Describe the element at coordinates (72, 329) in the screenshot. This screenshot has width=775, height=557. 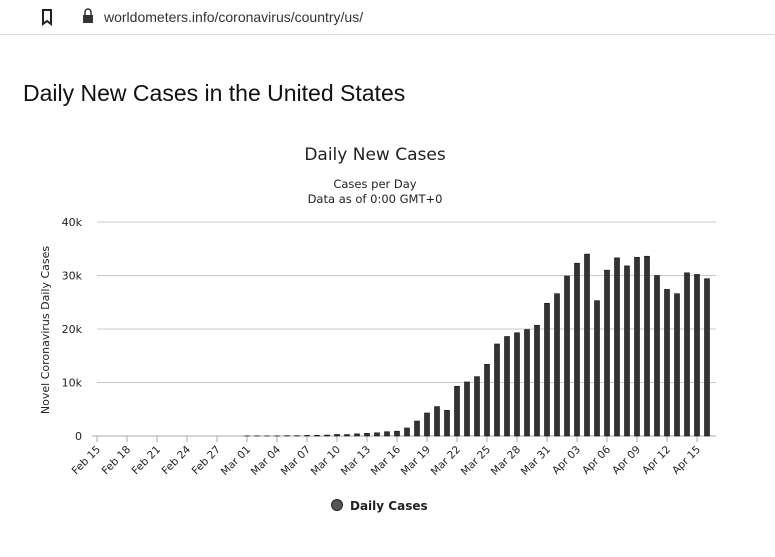
I see `y-tick-label: 20k` at that location.